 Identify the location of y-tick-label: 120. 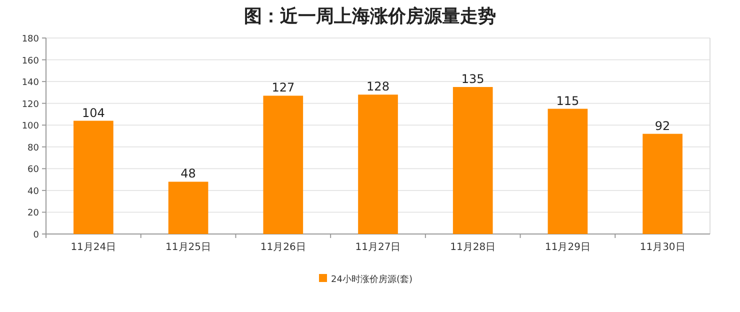
(31, 105).